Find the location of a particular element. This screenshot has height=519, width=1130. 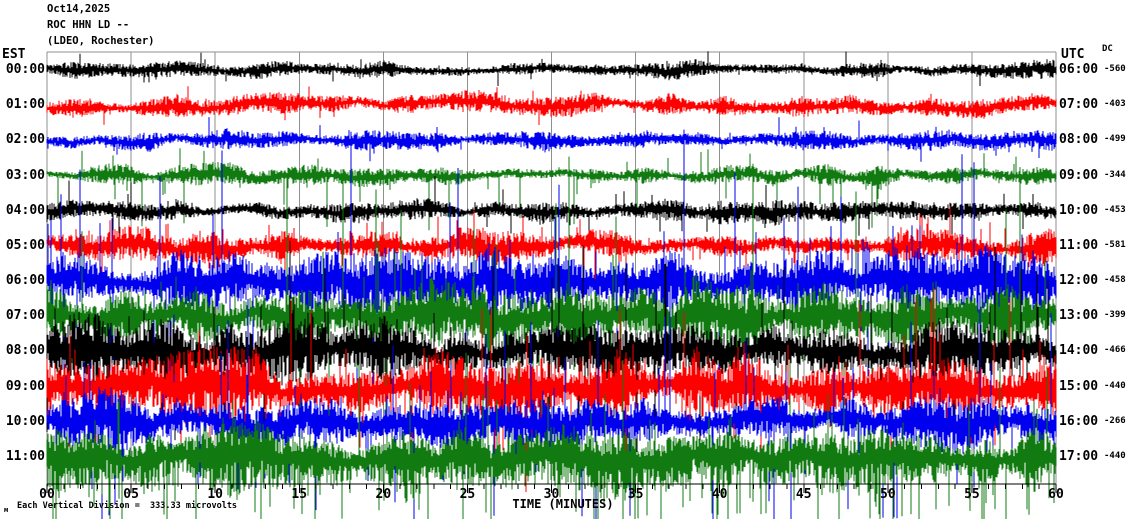

est-time-label: 06:00 is located at coordinates (25, 281).